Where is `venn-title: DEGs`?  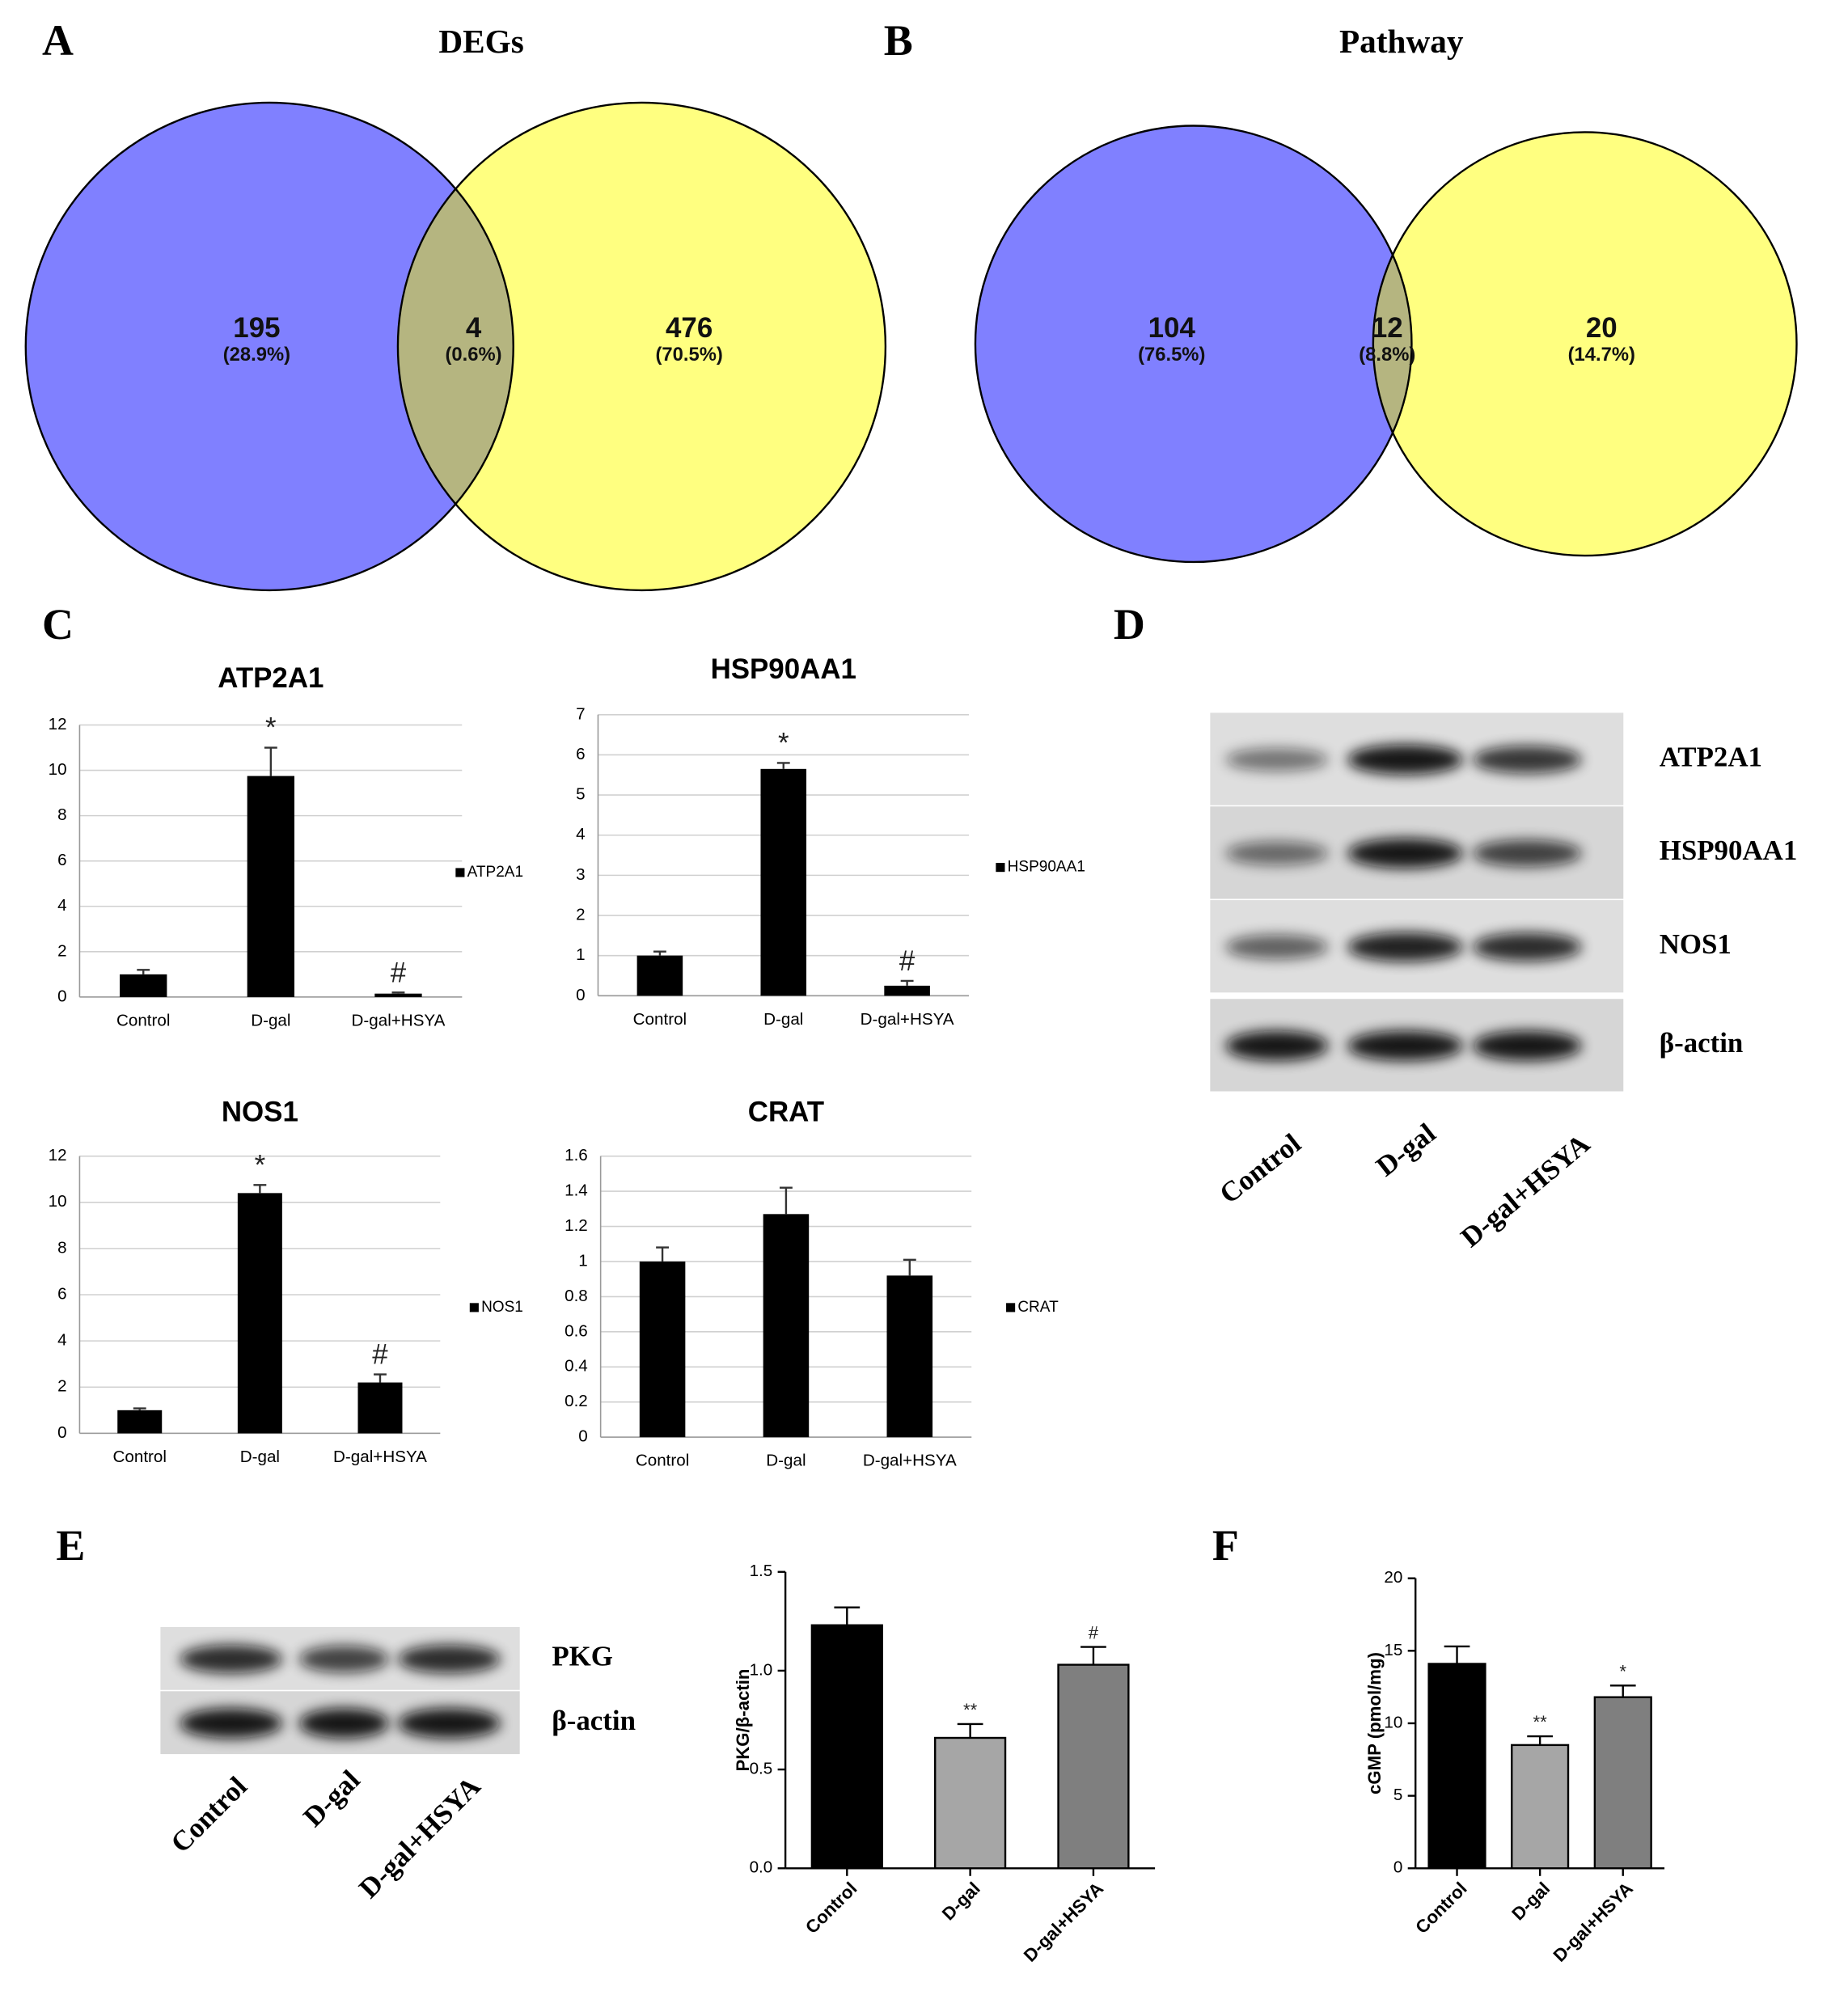
venn-title: DEGs is located at coordinates (481, 41).